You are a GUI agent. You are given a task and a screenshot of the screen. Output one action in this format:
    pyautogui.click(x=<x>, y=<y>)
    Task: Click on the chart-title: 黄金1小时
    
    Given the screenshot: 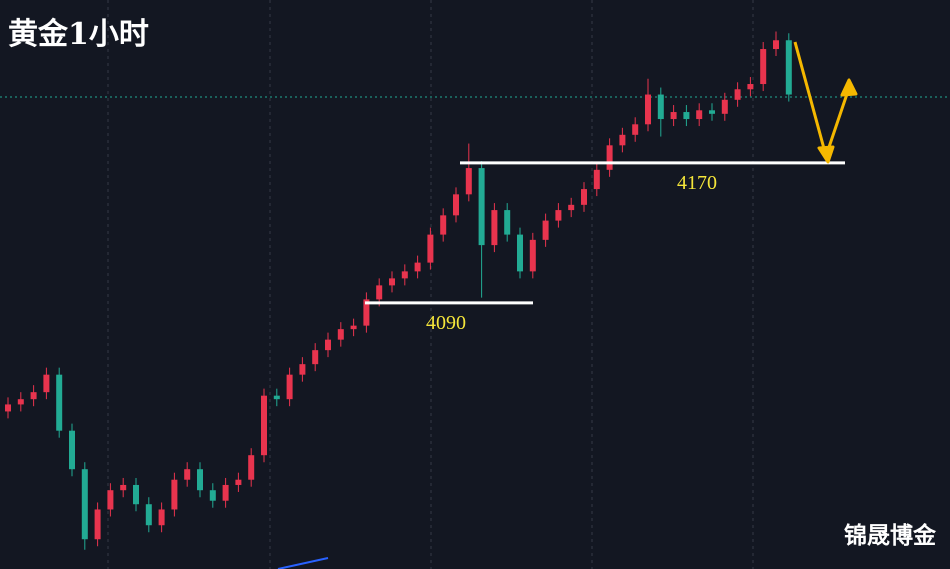 What is the action you would take?
    pyautogui.click(x=78, y=34)
    